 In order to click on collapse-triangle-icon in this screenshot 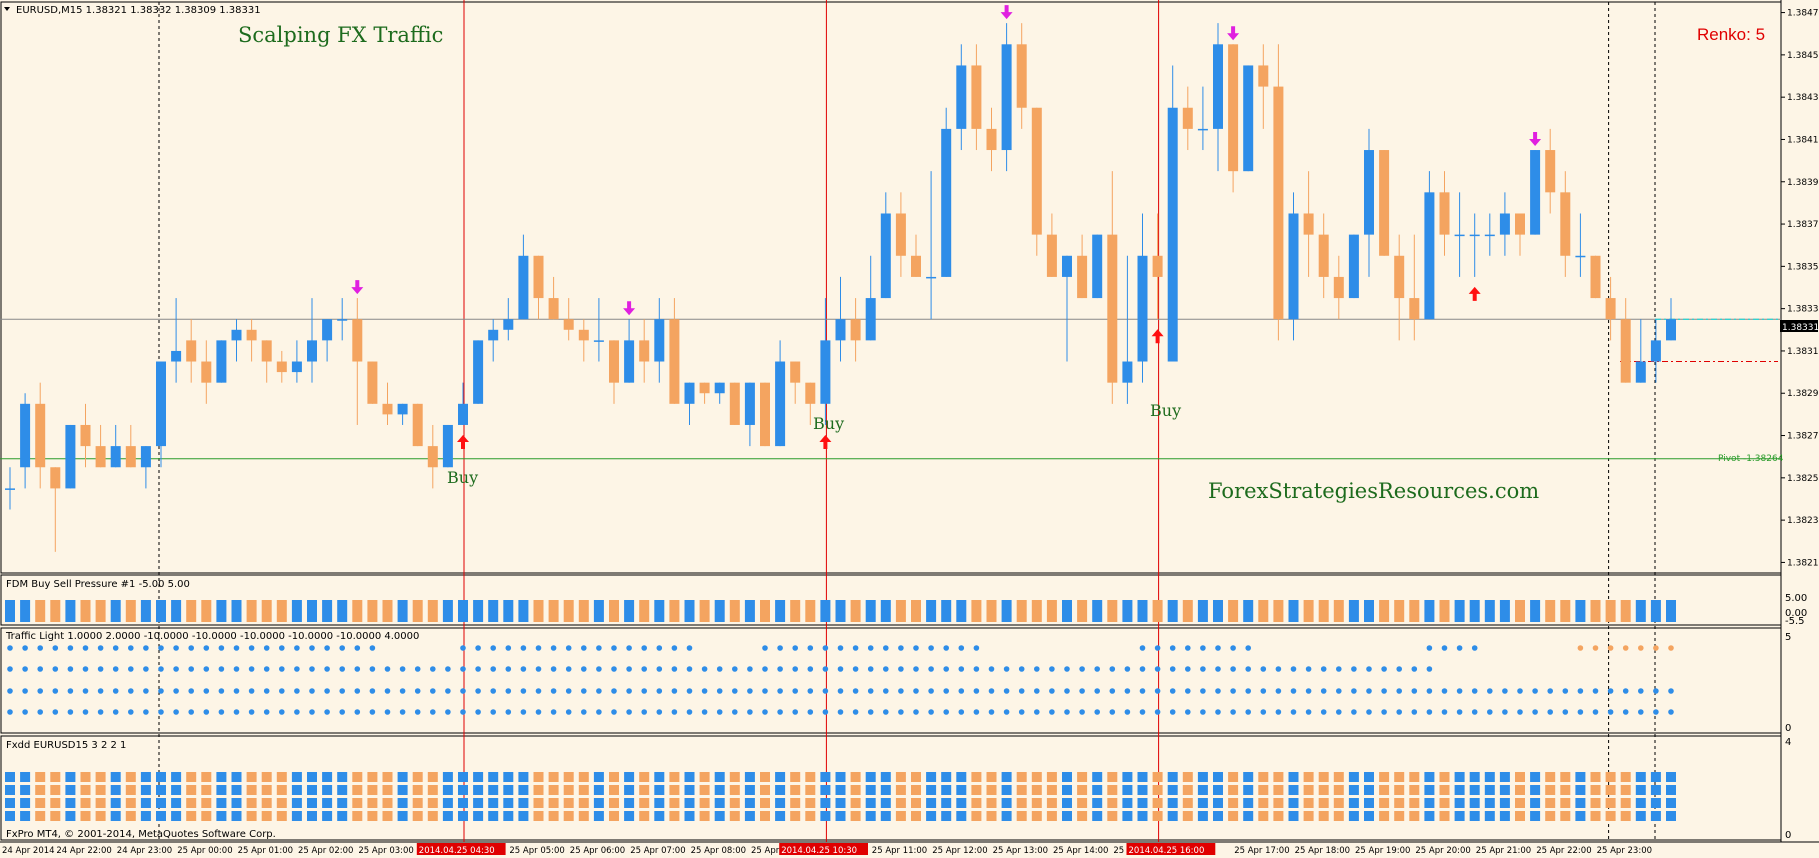, I will do `click(7, 9)`.